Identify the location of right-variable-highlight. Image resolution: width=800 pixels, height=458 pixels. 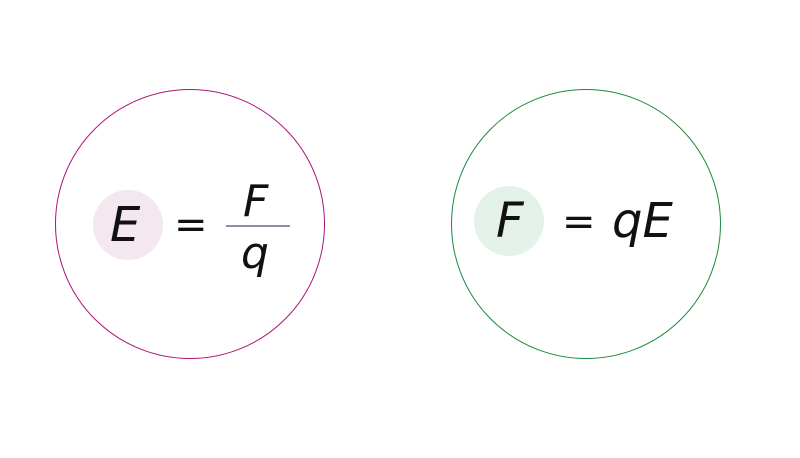
(509, 221).